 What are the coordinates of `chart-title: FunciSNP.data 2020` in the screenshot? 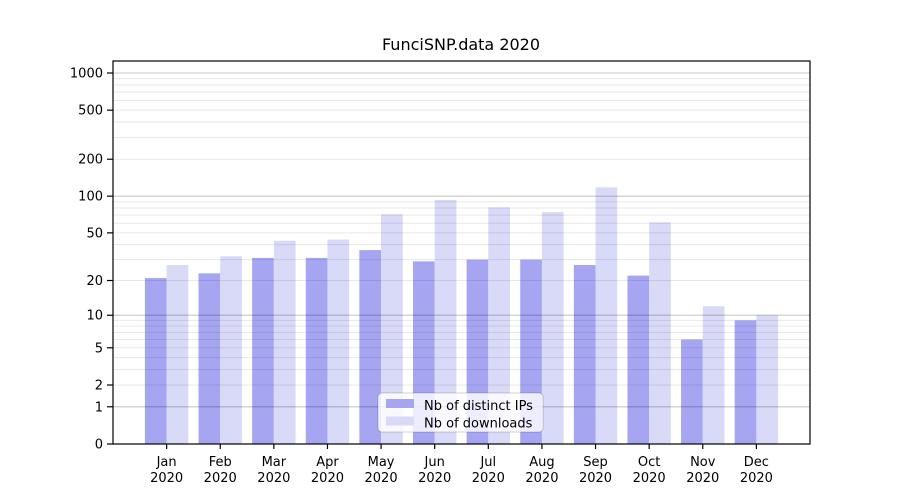 It's located at (461, 44).